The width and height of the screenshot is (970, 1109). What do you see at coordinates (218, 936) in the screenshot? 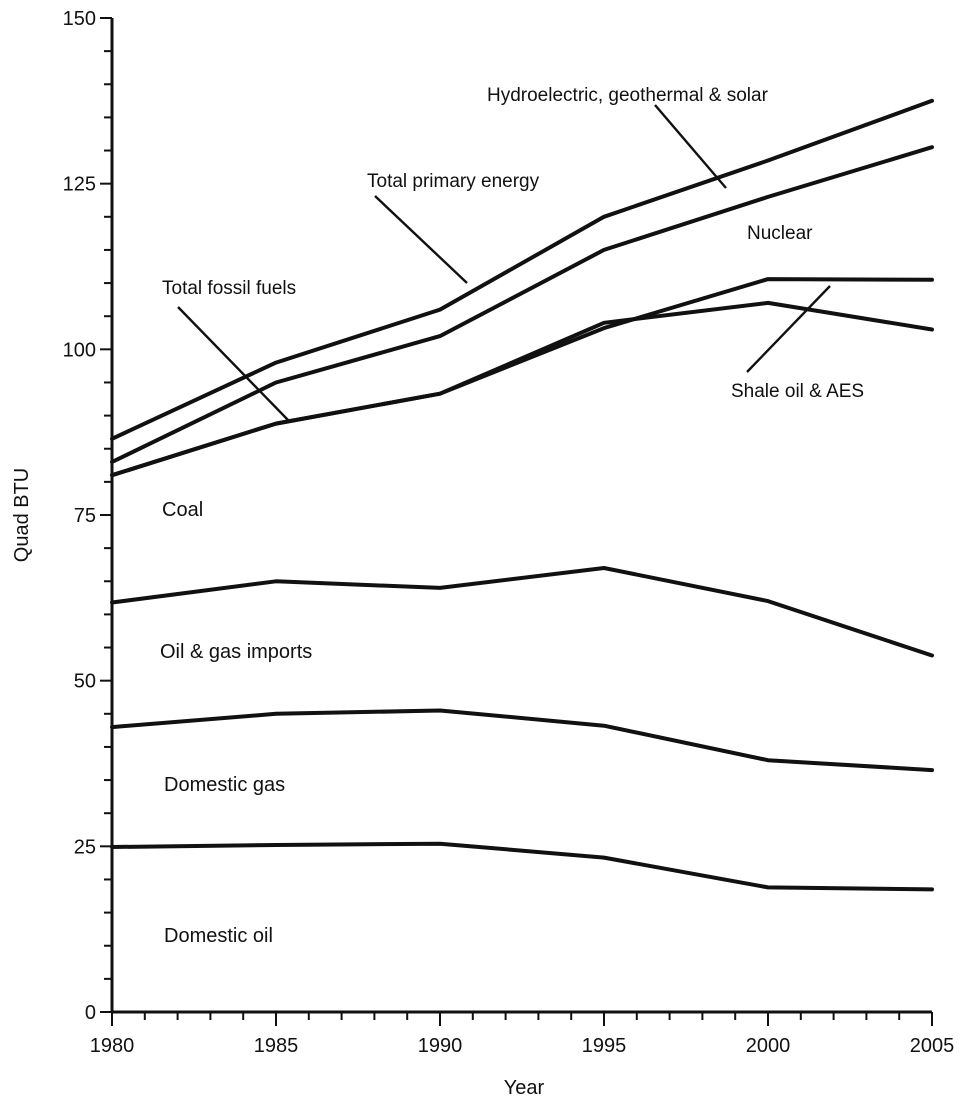
I see `area-label-domestic-oil: Domestic oil` at bounding box center [218, 936].